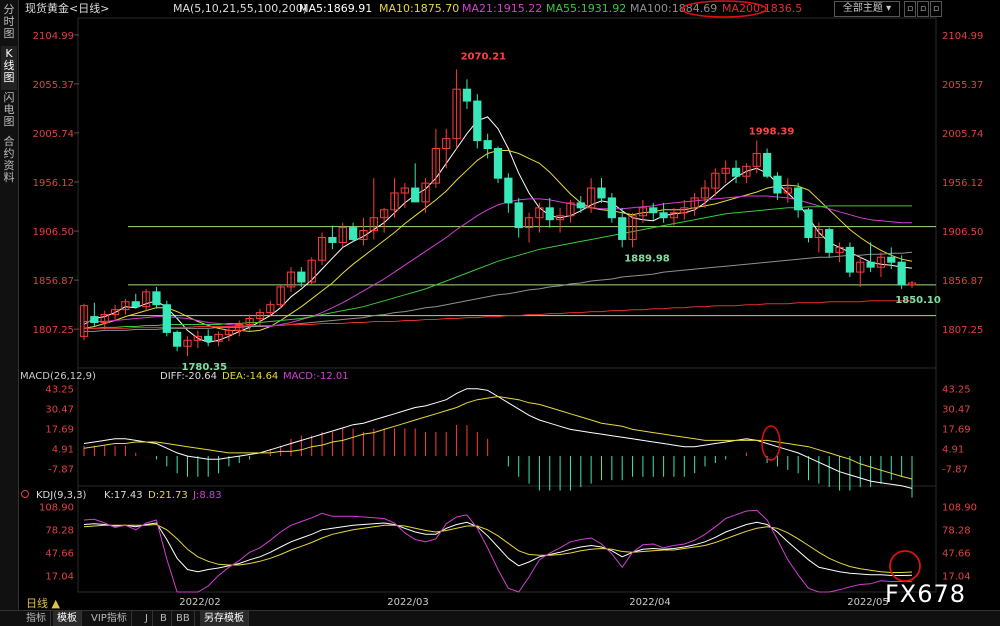  What do you see at coordinates (647, 258) in the screenshot?
I see `price-annotation: 1889.98` at bounding box center [647, 258].